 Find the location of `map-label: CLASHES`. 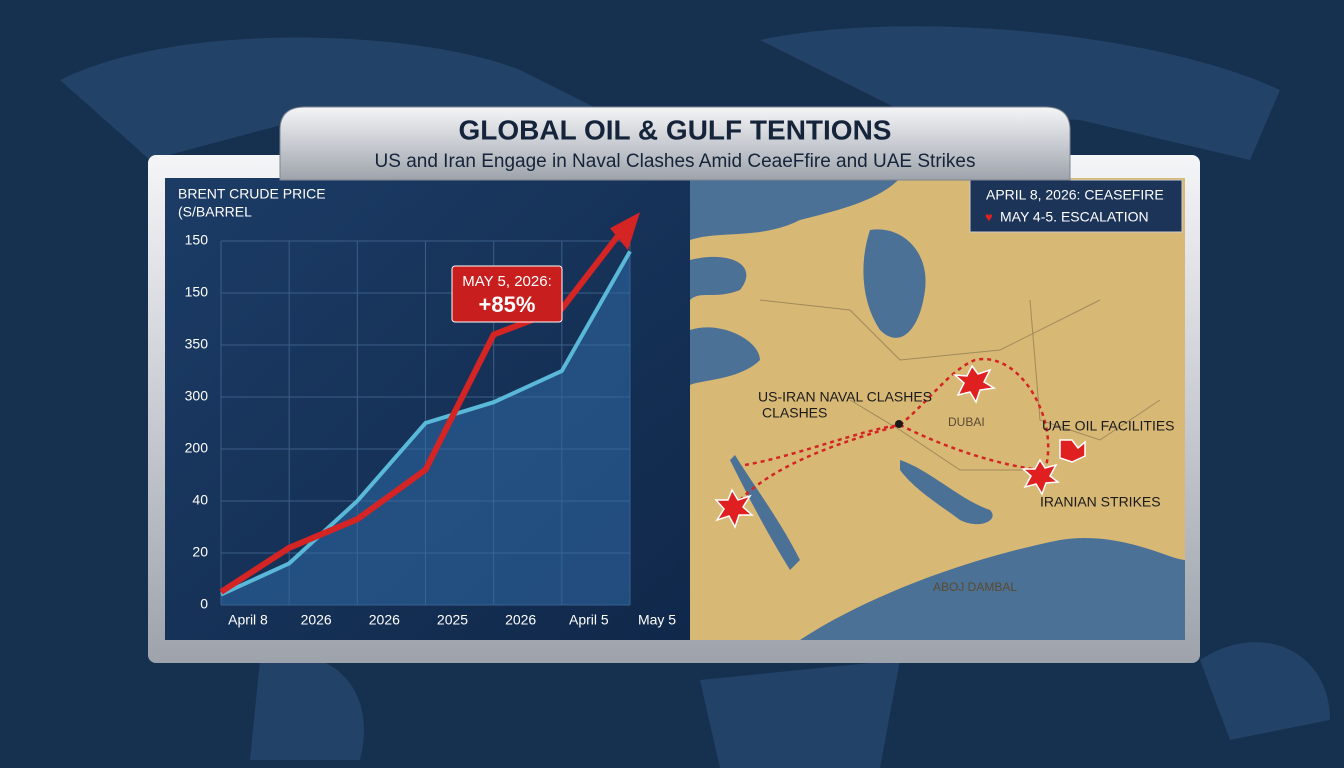

map-label: CLASHES is located at coordinates (794, 413).